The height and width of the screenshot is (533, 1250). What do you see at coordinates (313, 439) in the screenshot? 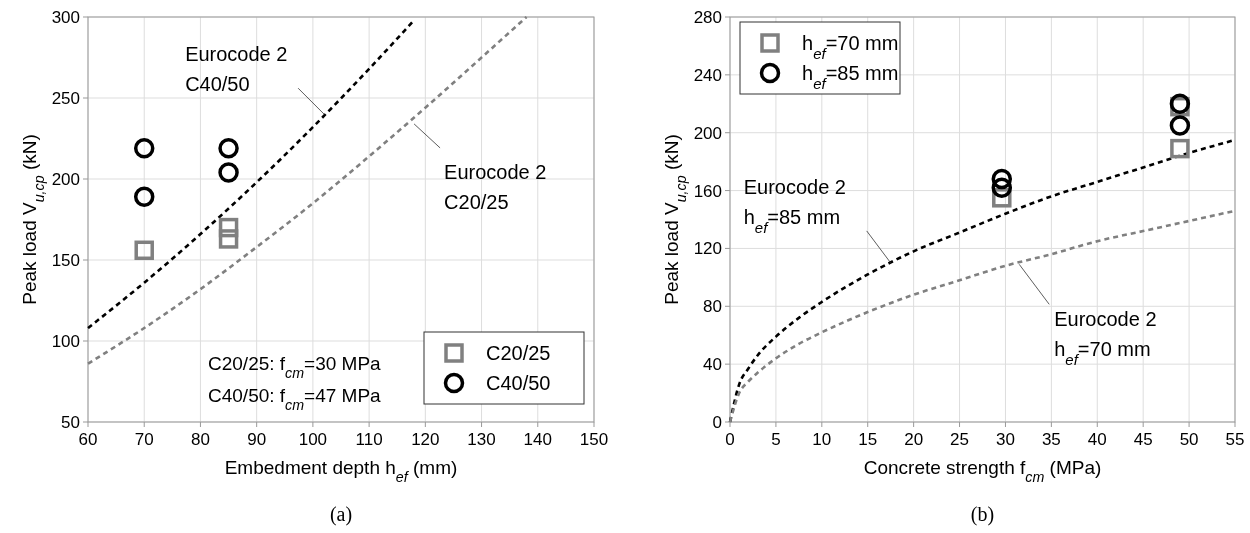
I see `x-tick-label: 100` at bounding box center [313, 439].